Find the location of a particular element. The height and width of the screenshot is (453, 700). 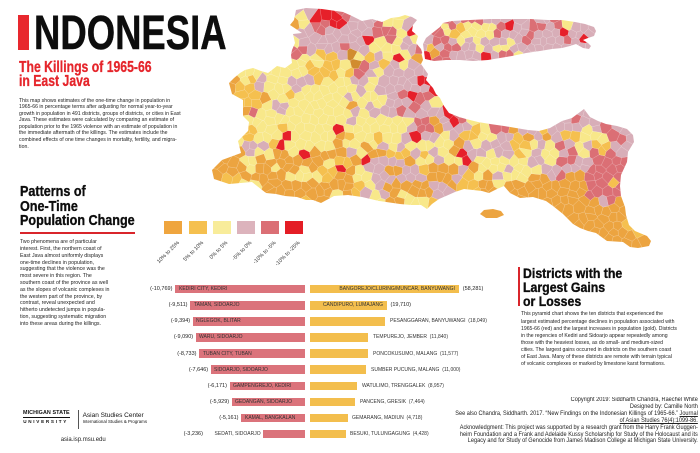

svg-text: -10% to -25% is located at coordinates (287, 253).